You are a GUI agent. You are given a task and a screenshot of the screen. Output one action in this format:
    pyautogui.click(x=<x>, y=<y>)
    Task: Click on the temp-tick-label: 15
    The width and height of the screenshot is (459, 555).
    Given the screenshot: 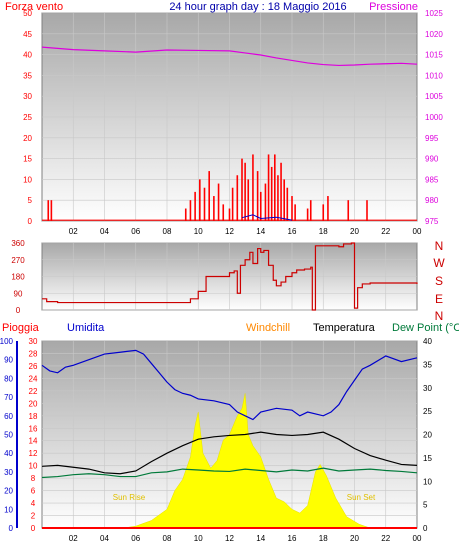 What is the action you would take?
    pyautogui.click(x=427, y=458)
    